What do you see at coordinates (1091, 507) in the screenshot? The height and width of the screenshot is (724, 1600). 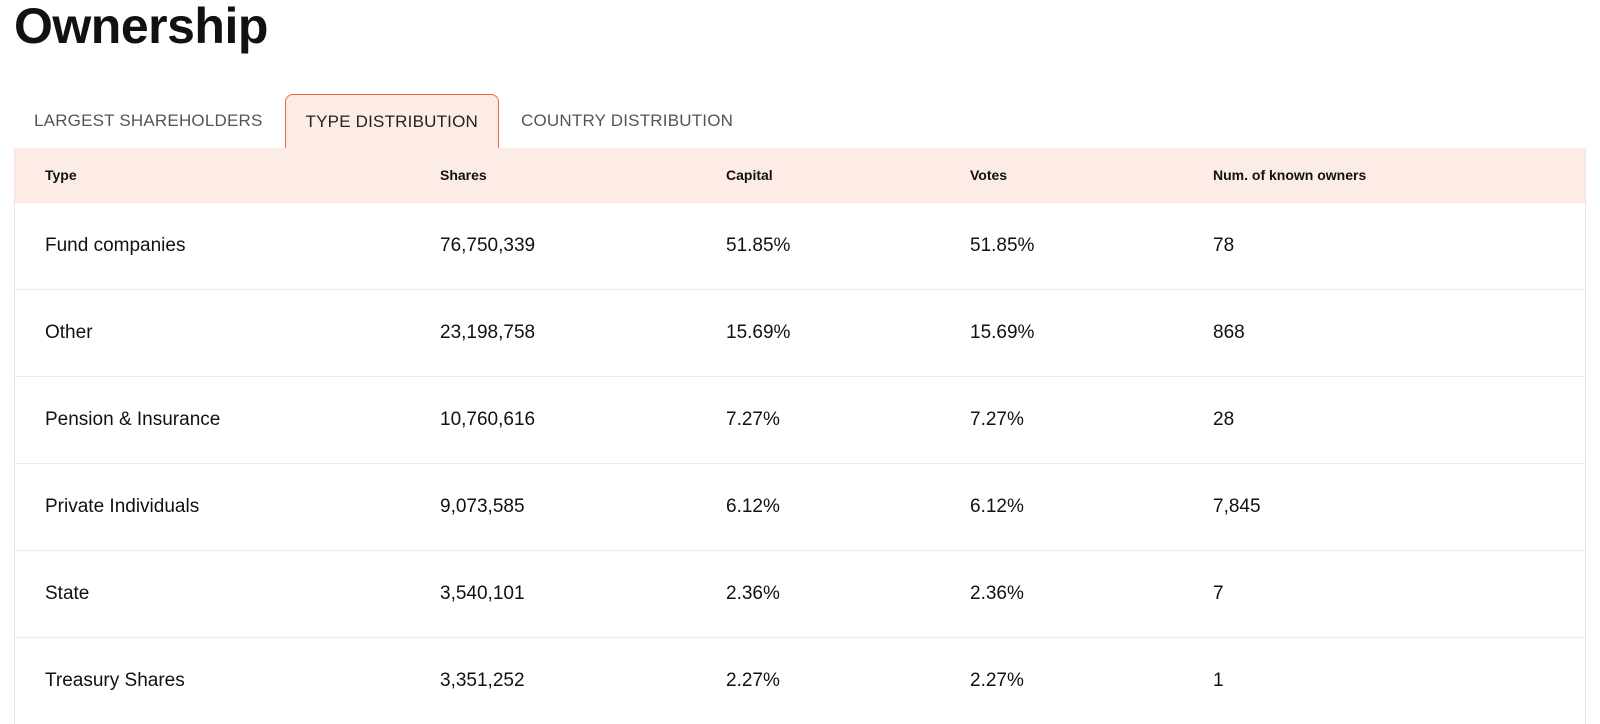 I see `cell-votes: 6.12%` at bounding box center [1091, 507].